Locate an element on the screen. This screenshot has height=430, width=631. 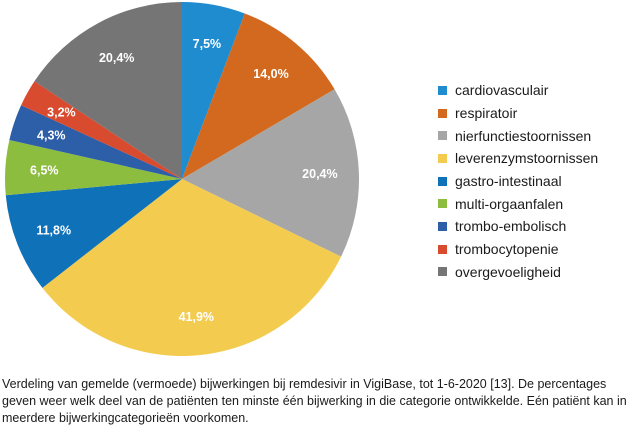
legend-label: gastro-intestinaal is located at coordinates (508, 181).